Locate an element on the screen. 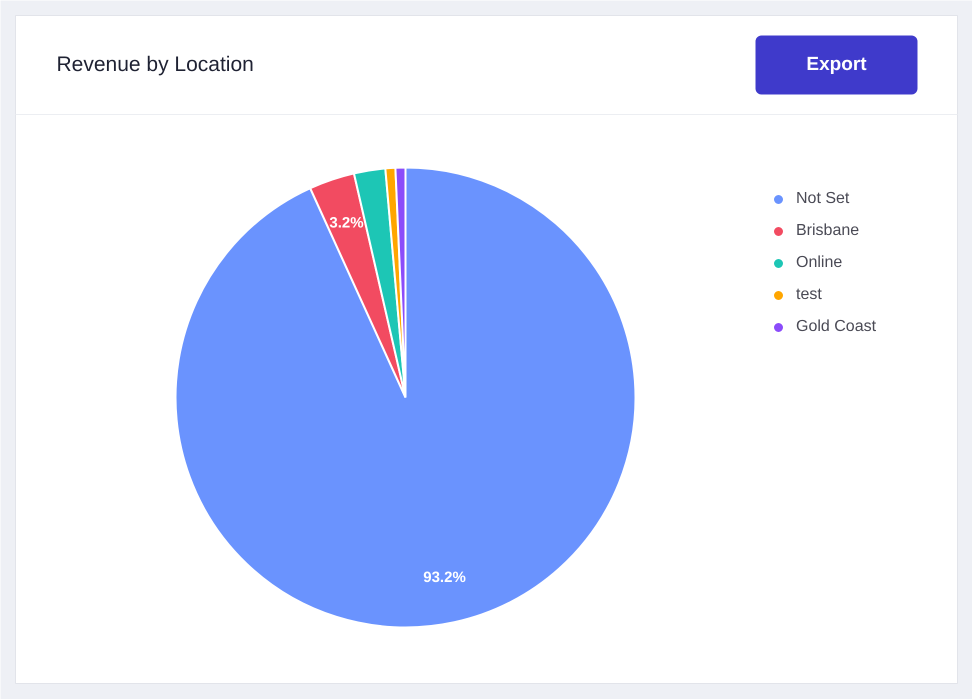  legend-label: Not Set is located at coordinates (823, 199).